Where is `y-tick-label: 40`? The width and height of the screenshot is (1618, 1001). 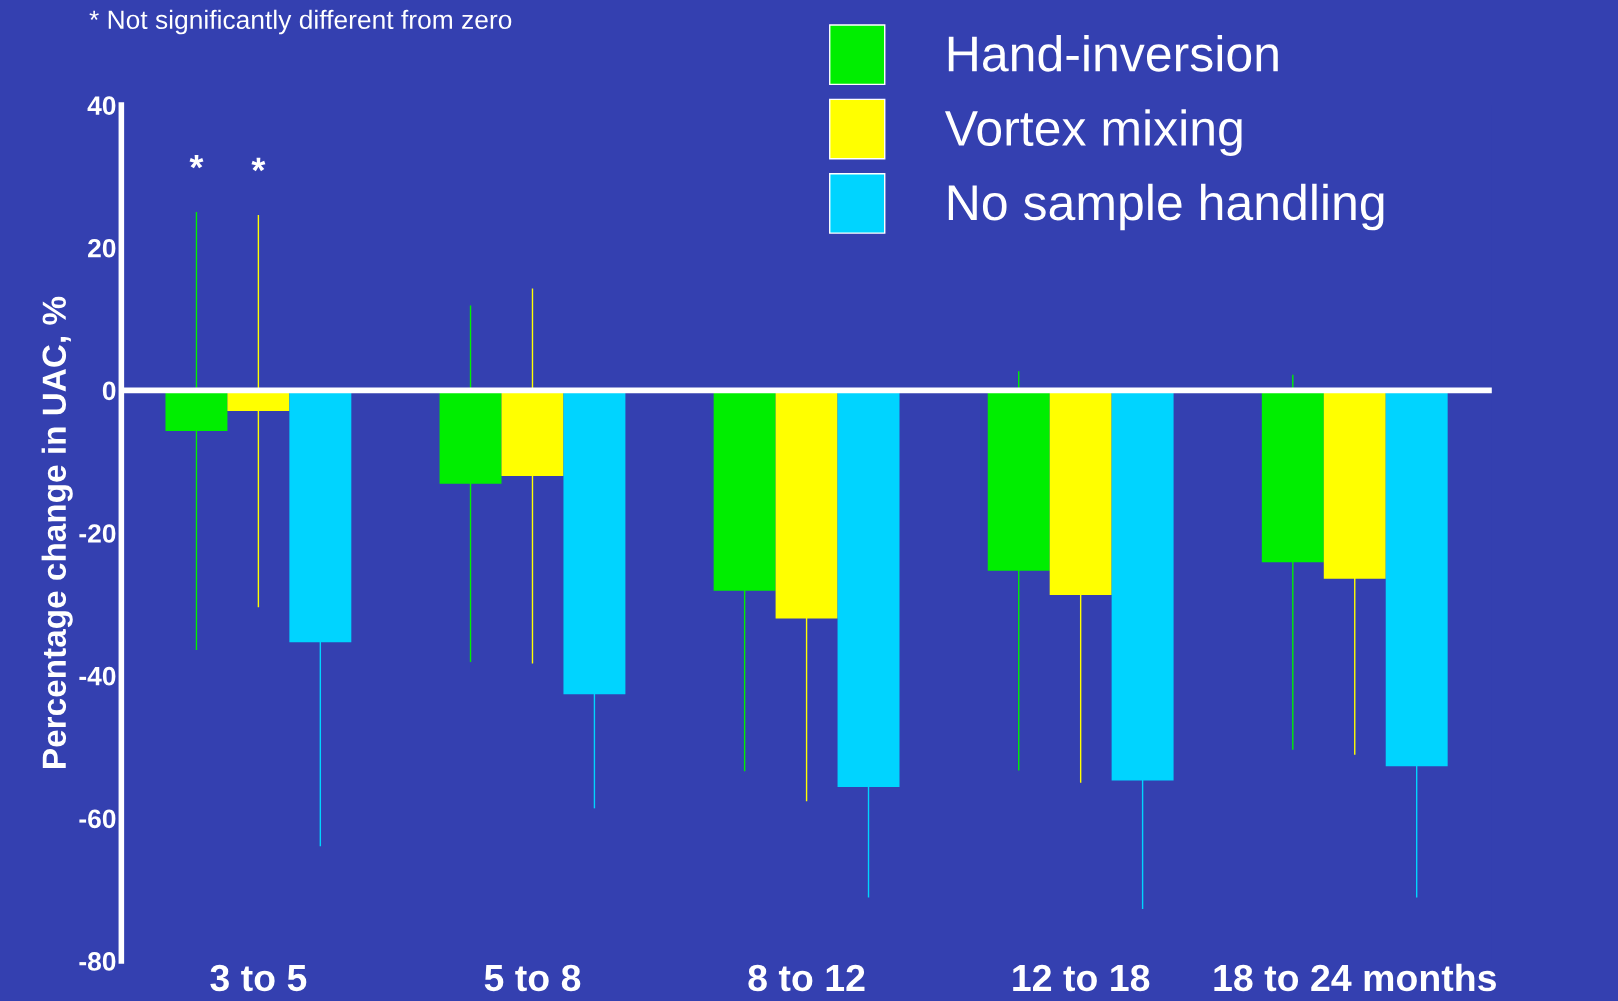 y-tick-label: 40 is located at coordinates (101, 105).